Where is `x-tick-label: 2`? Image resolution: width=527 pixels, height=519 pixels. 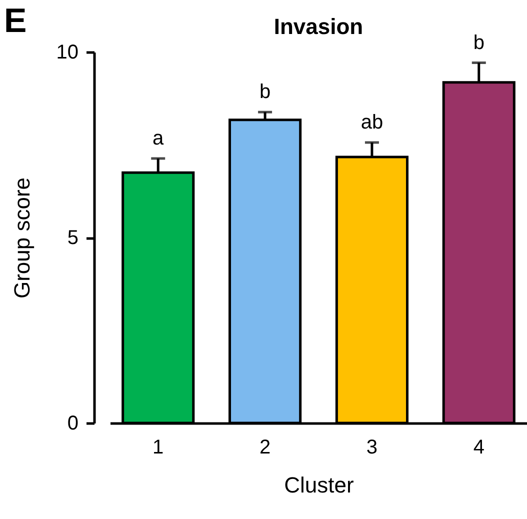 x-tick-label: 2 is located at coordinates (265, 447).